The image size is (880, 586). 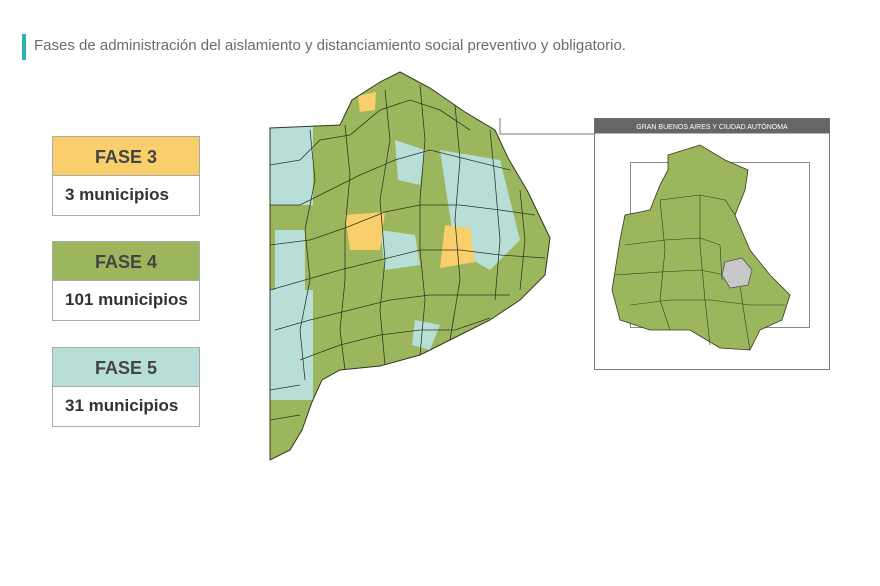 What do you see at coordinates (126, 301) in the screenshot?
I see `legend-count: 101 municipios` at bounding box center [126, 301].